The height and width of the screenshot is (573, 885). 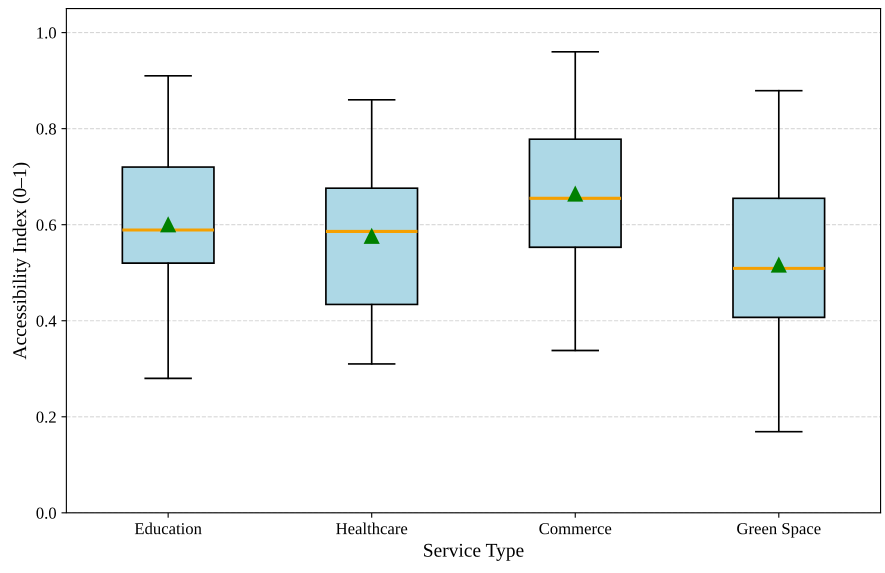 What do you see at coordinates (46, 417) in the screenshot?
I see `y-tick-label: 0.2` at bounding box center [46, 417].